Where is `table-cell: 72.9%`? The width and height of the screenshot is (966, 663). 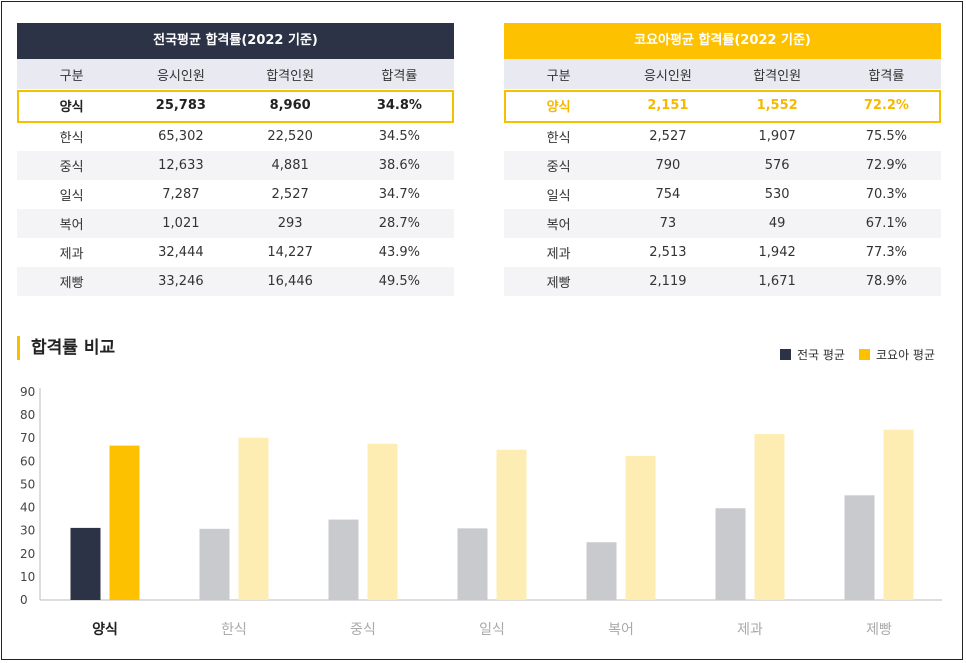
table-cell: 72.9% is located at coordinates (886, 165).